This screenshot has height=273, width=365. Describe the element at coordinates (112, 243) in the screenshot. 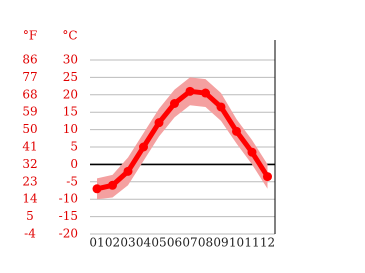

I see `x-tick-label: 02` at that location.